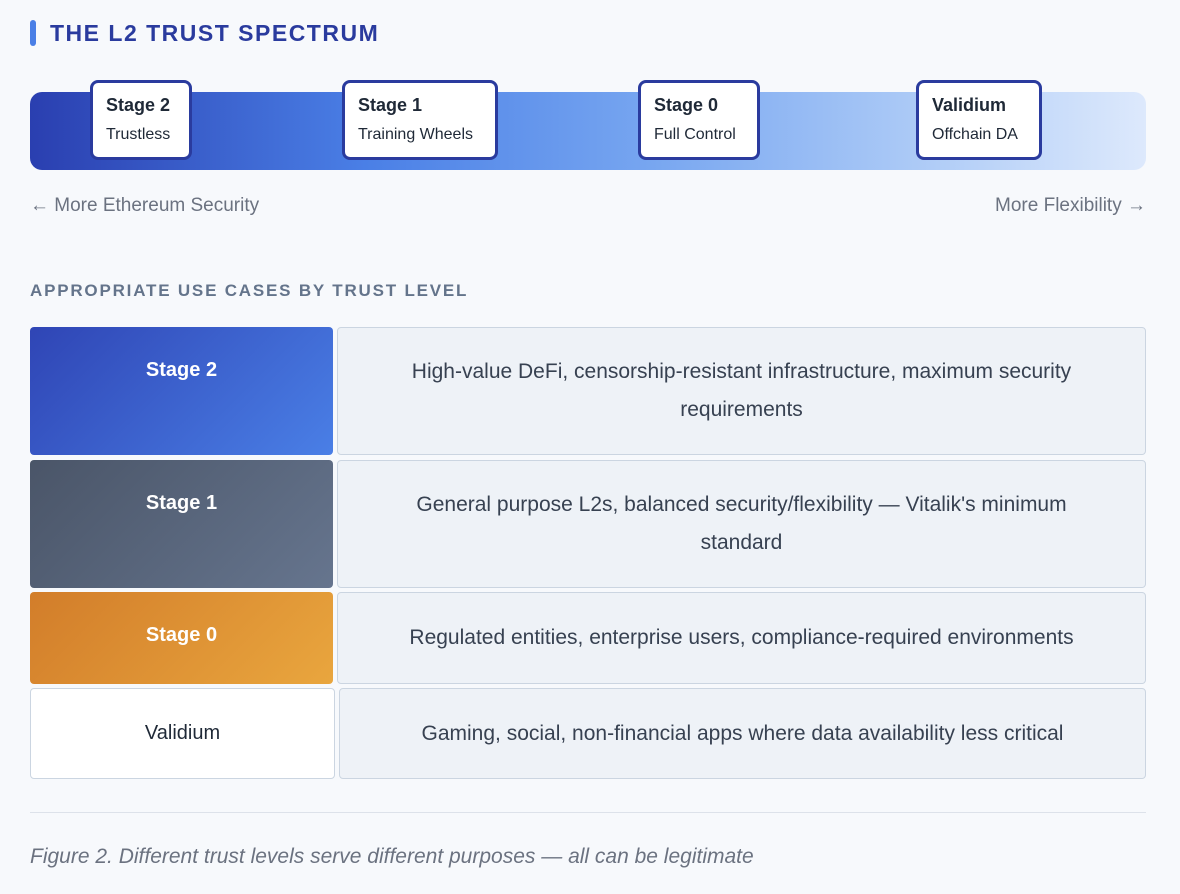 The width and height of the screenshot is (1180, 894). I want to click on marker-name: Stage 2, so click(138, 105).